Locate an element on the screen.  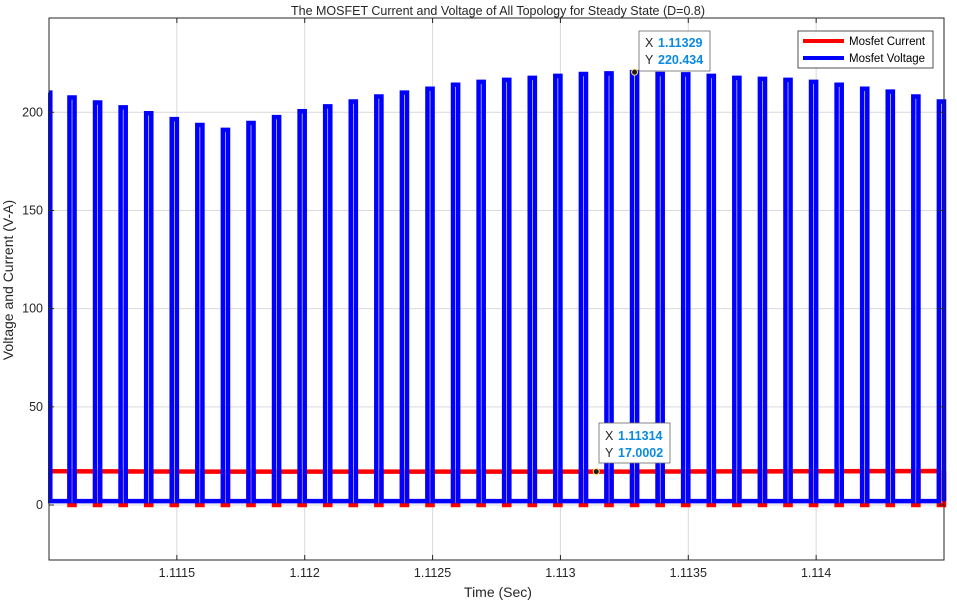
legend-box is located at coordinates (865, 49).